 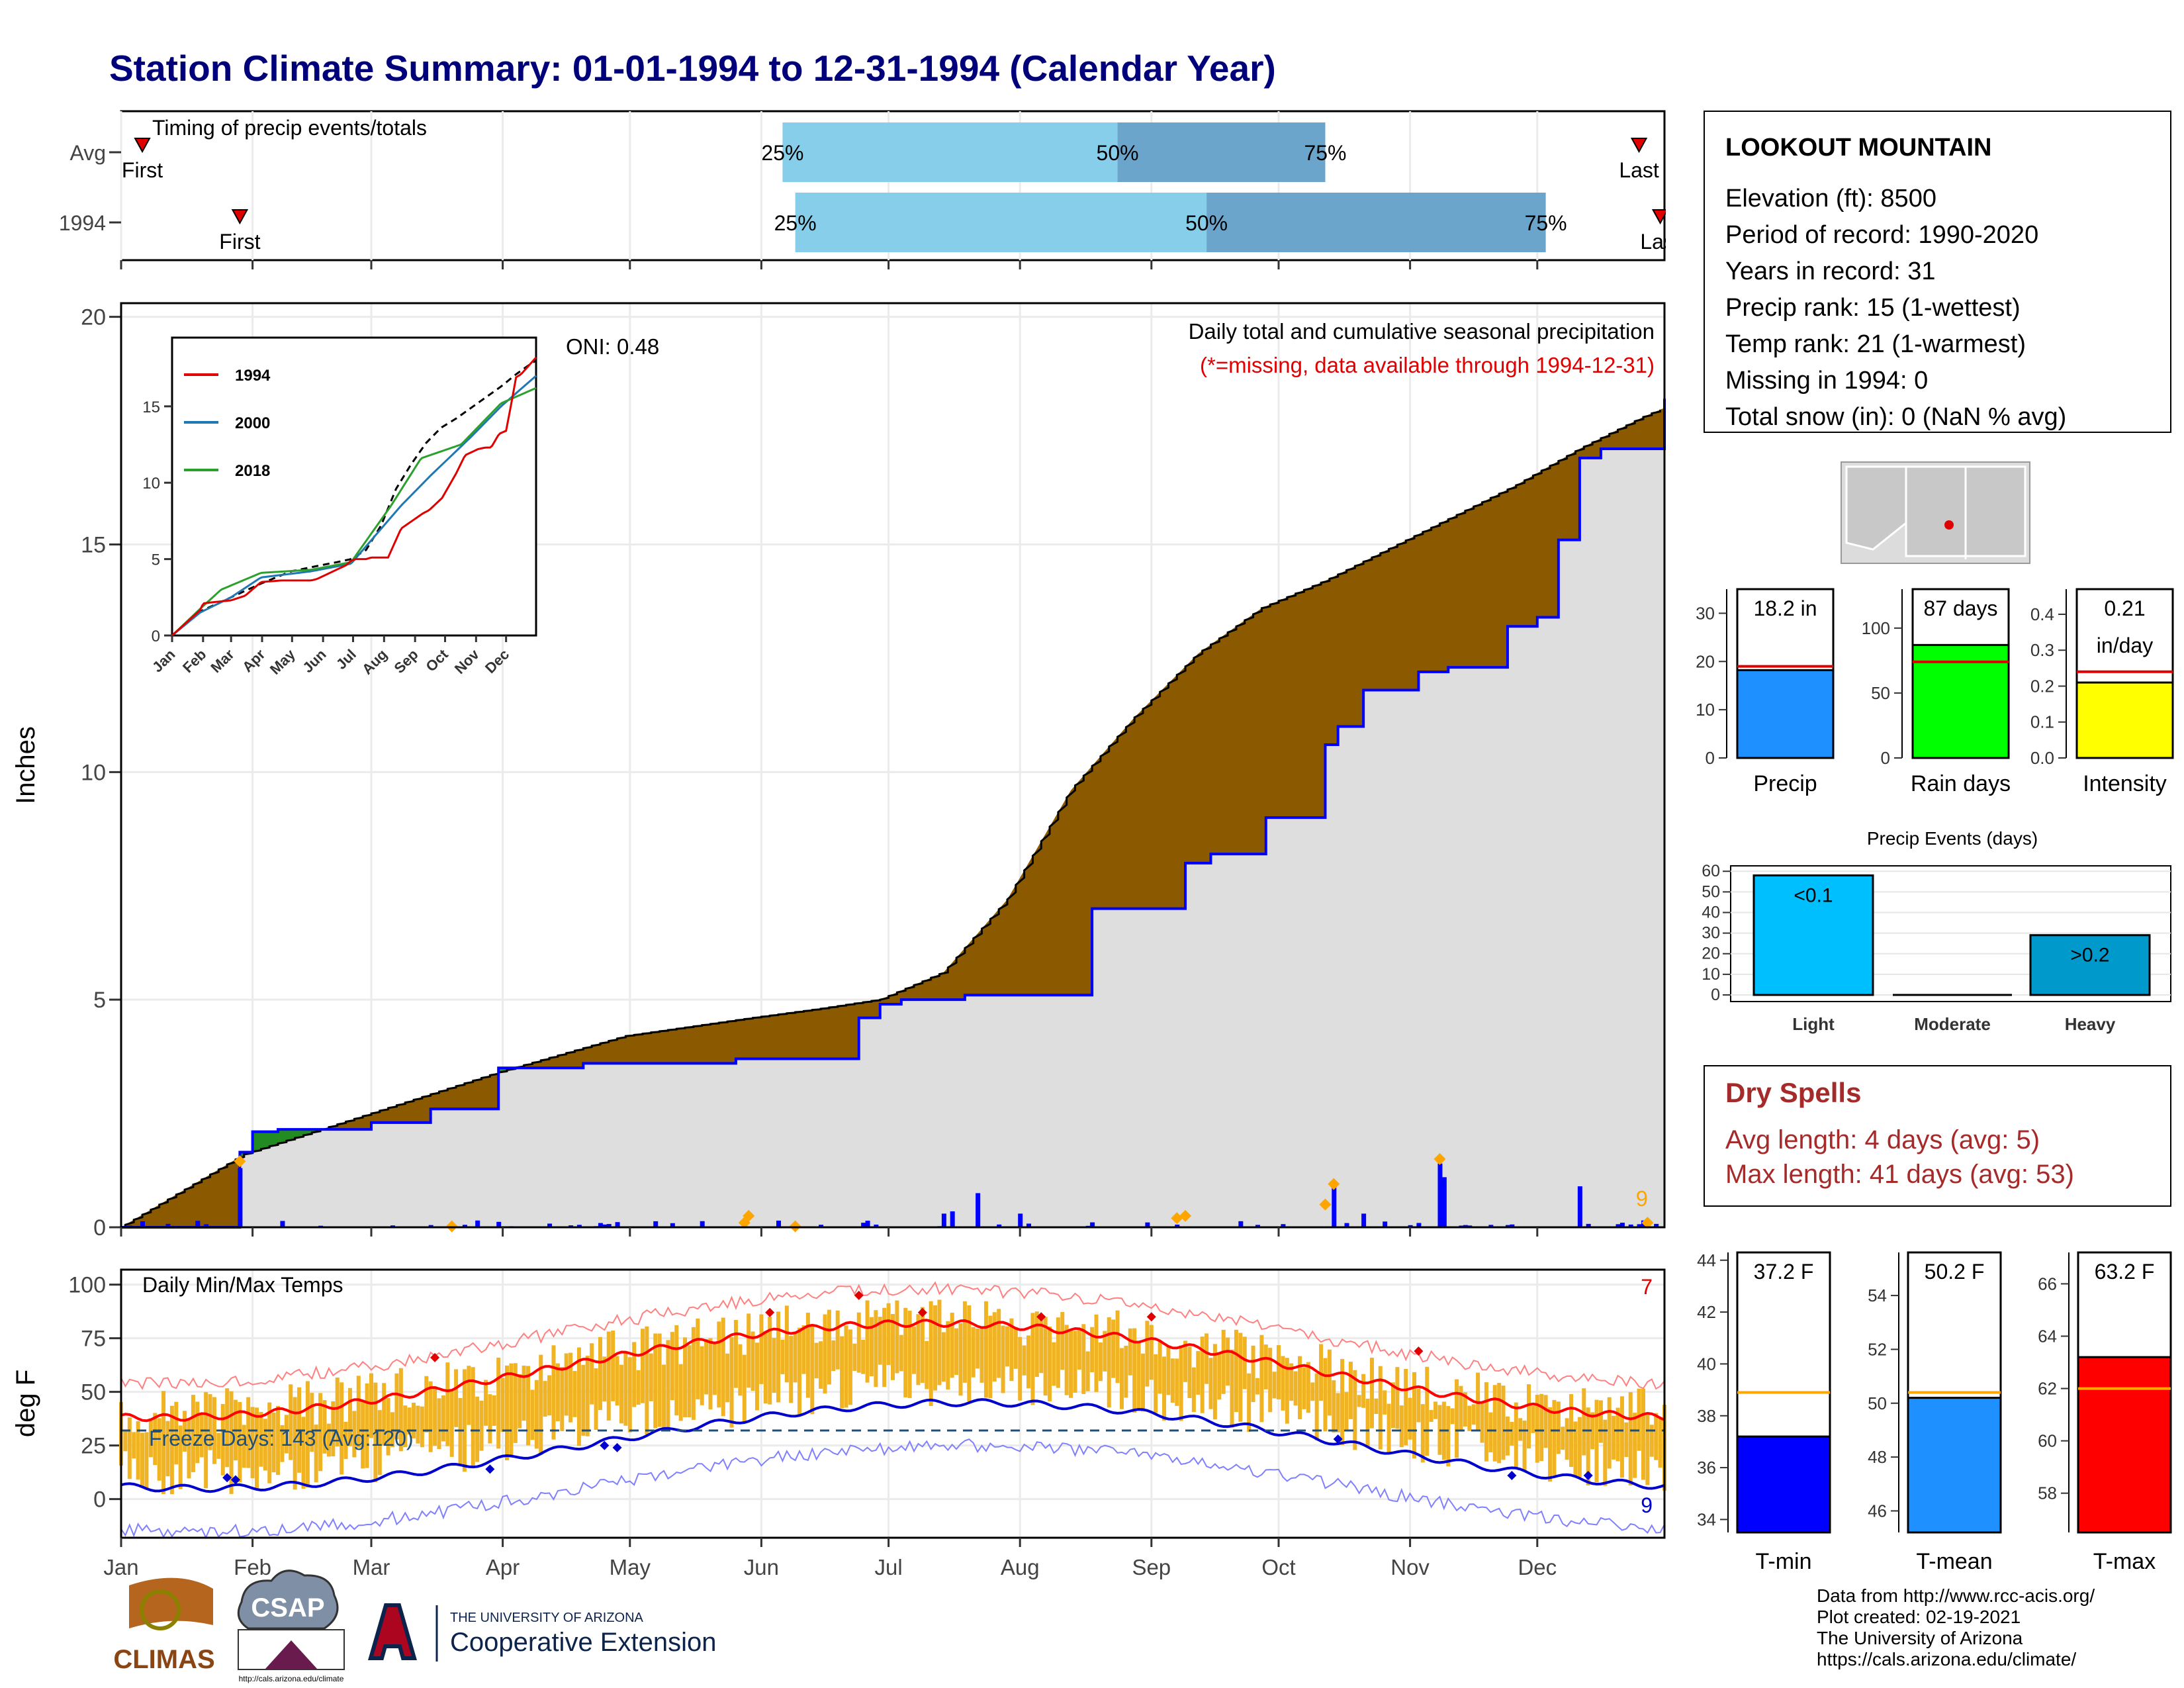 What do you see at coordinates (1686, 185) in the screenshot?
I see `timing-clip` at bounding box center [1686, 185].